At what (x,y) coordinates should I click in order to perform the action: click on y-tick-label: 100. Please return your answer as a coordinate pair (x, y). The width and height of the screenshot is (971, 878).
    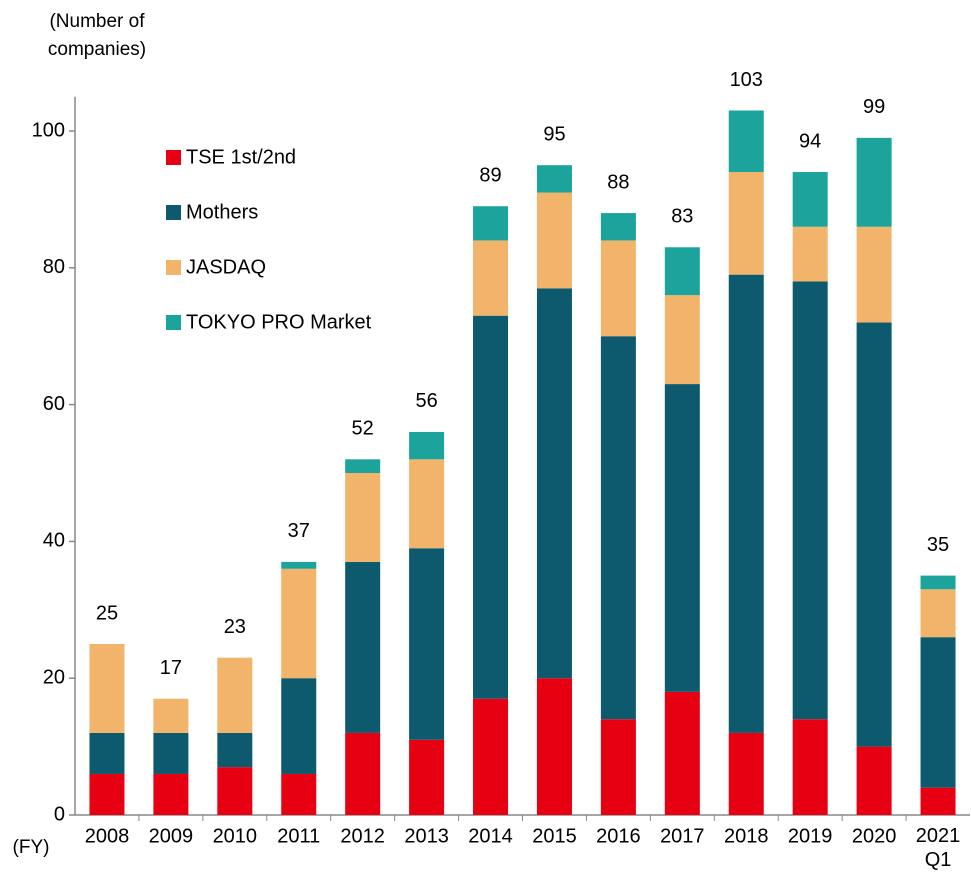
    Looking at the image, I should click on (48, 130).